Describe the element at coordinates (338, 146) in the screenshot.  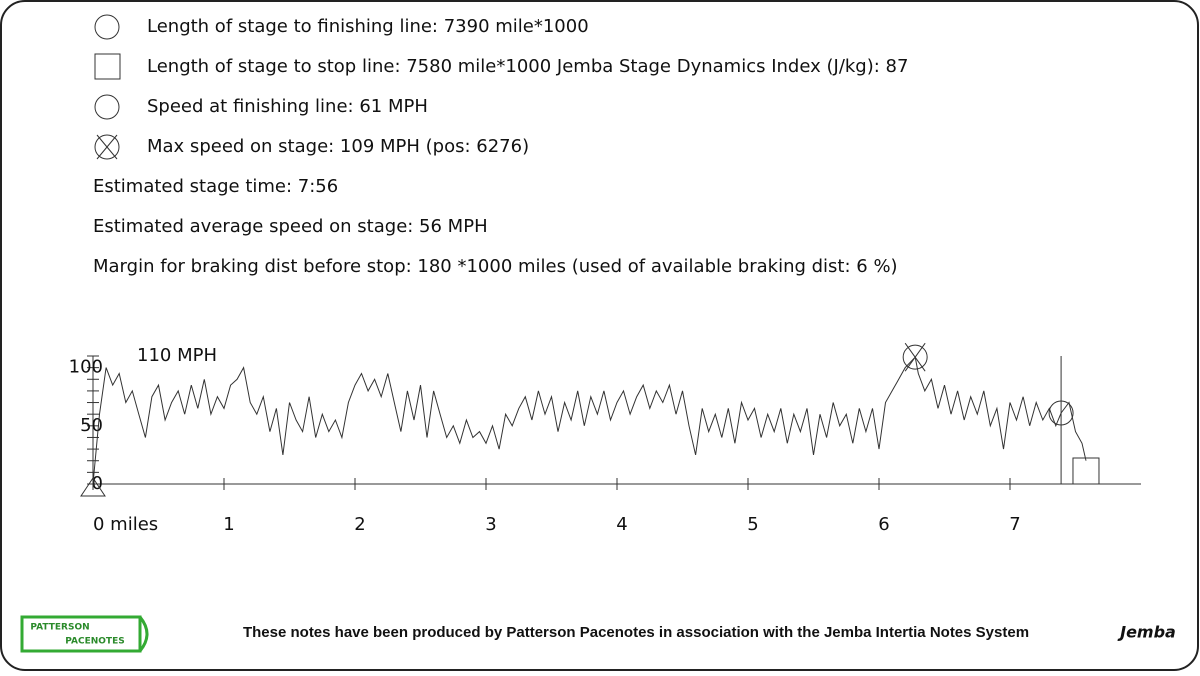
I see `info-line: Max speed on stage: 109 MPH (pos: 6276)` at that location.